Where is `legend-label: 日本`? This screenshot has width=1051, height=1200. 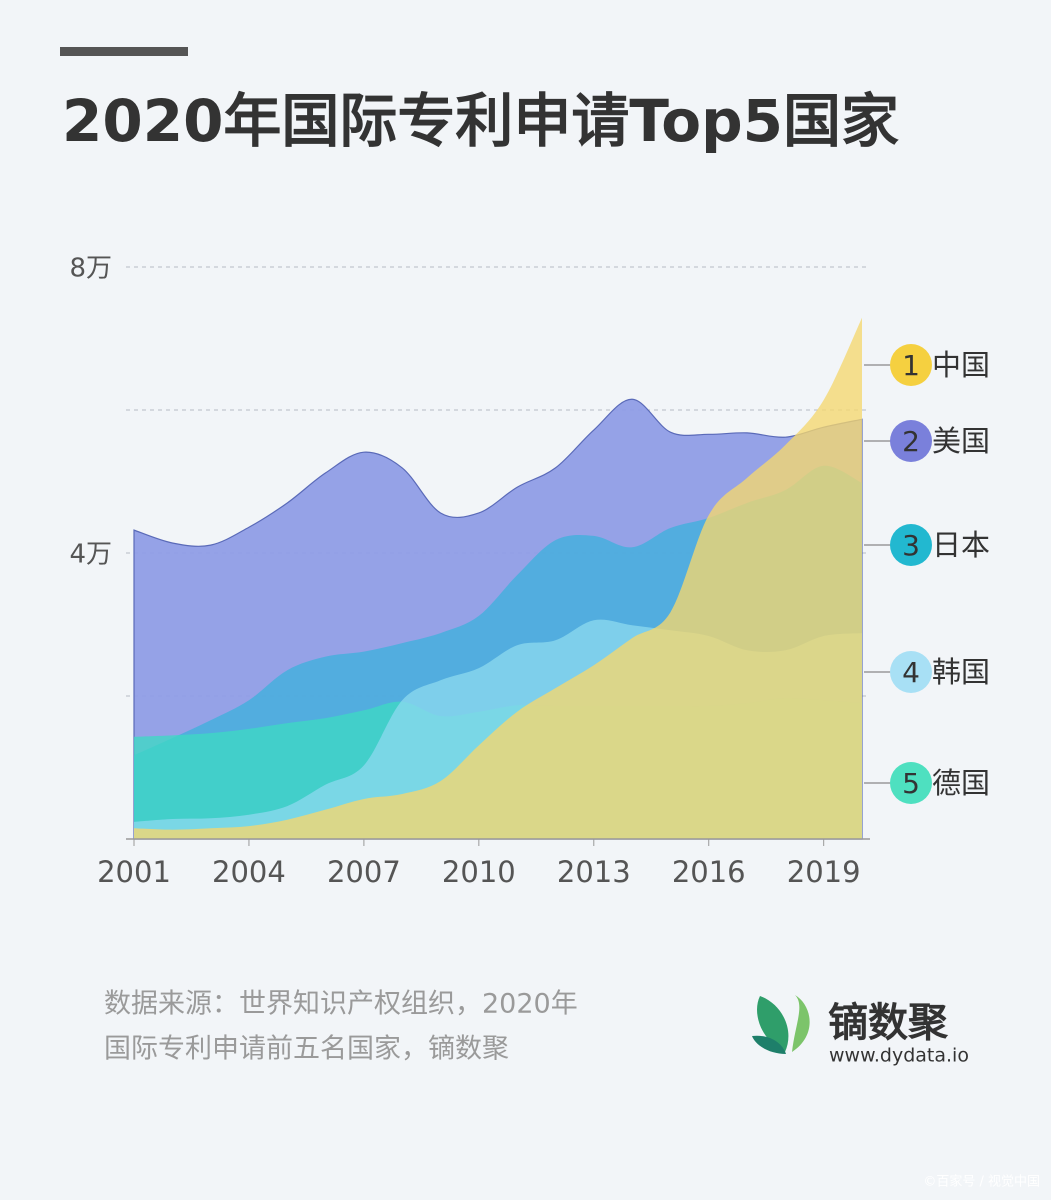 legend-label: 日本 is located at coordinates (961, 545).